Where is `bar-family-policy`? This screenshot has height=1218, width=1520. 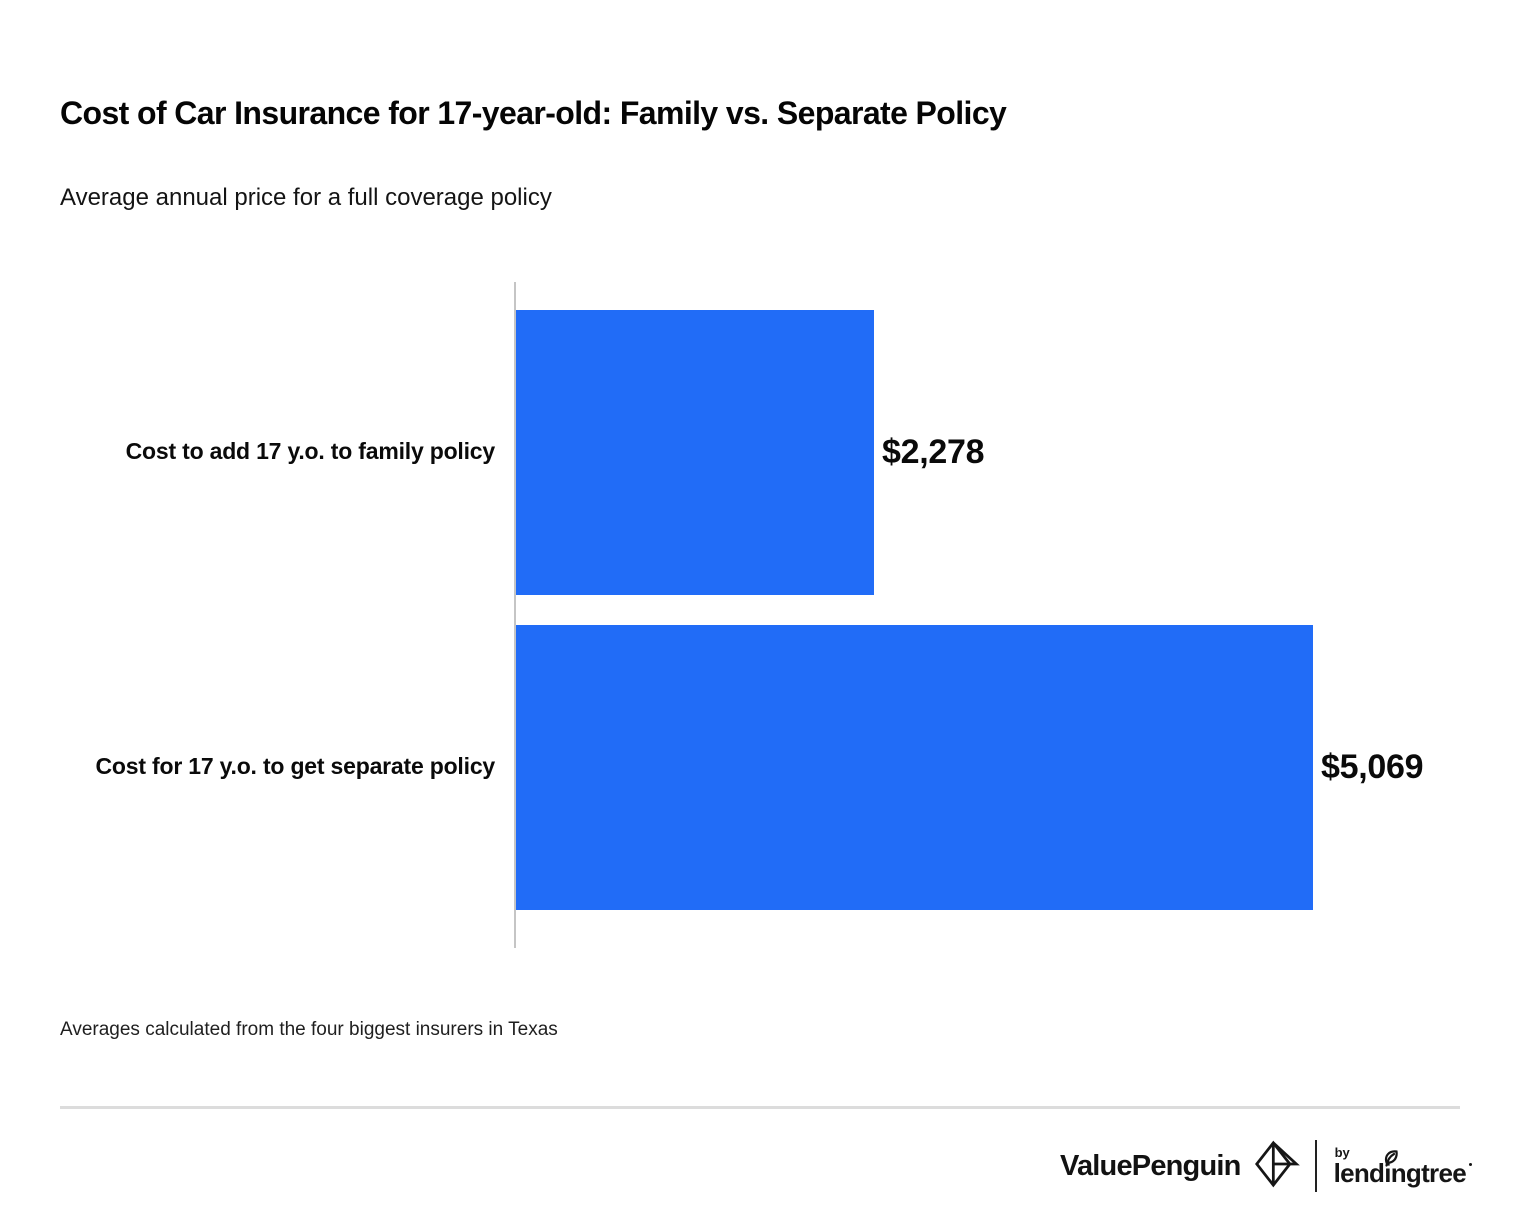 bar-family-policy is located at coordinates (695, 452).